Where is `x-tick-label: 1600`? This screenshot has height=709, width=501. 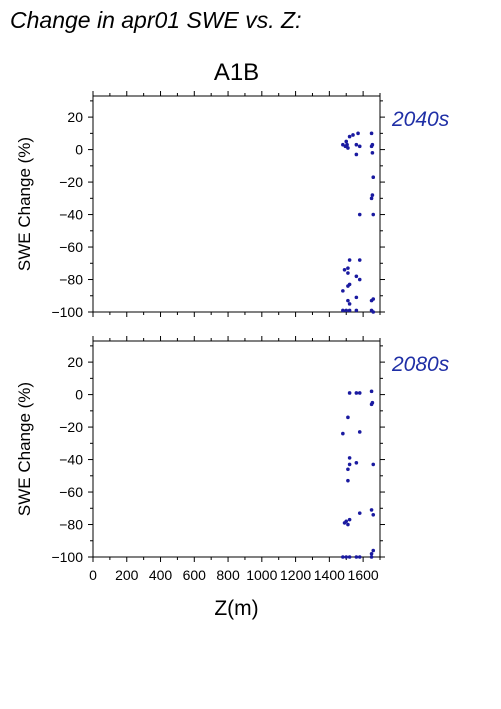 x-tick-label: 1600 is located at coordinates (363, 575).